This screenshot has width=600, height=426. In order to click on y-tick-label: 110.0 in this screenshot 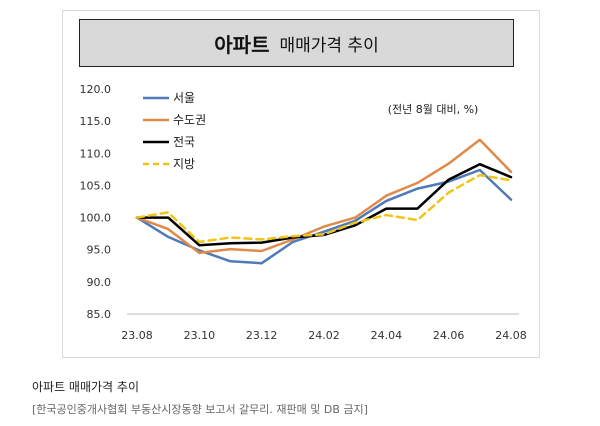, I will do `click(96, 153)`.